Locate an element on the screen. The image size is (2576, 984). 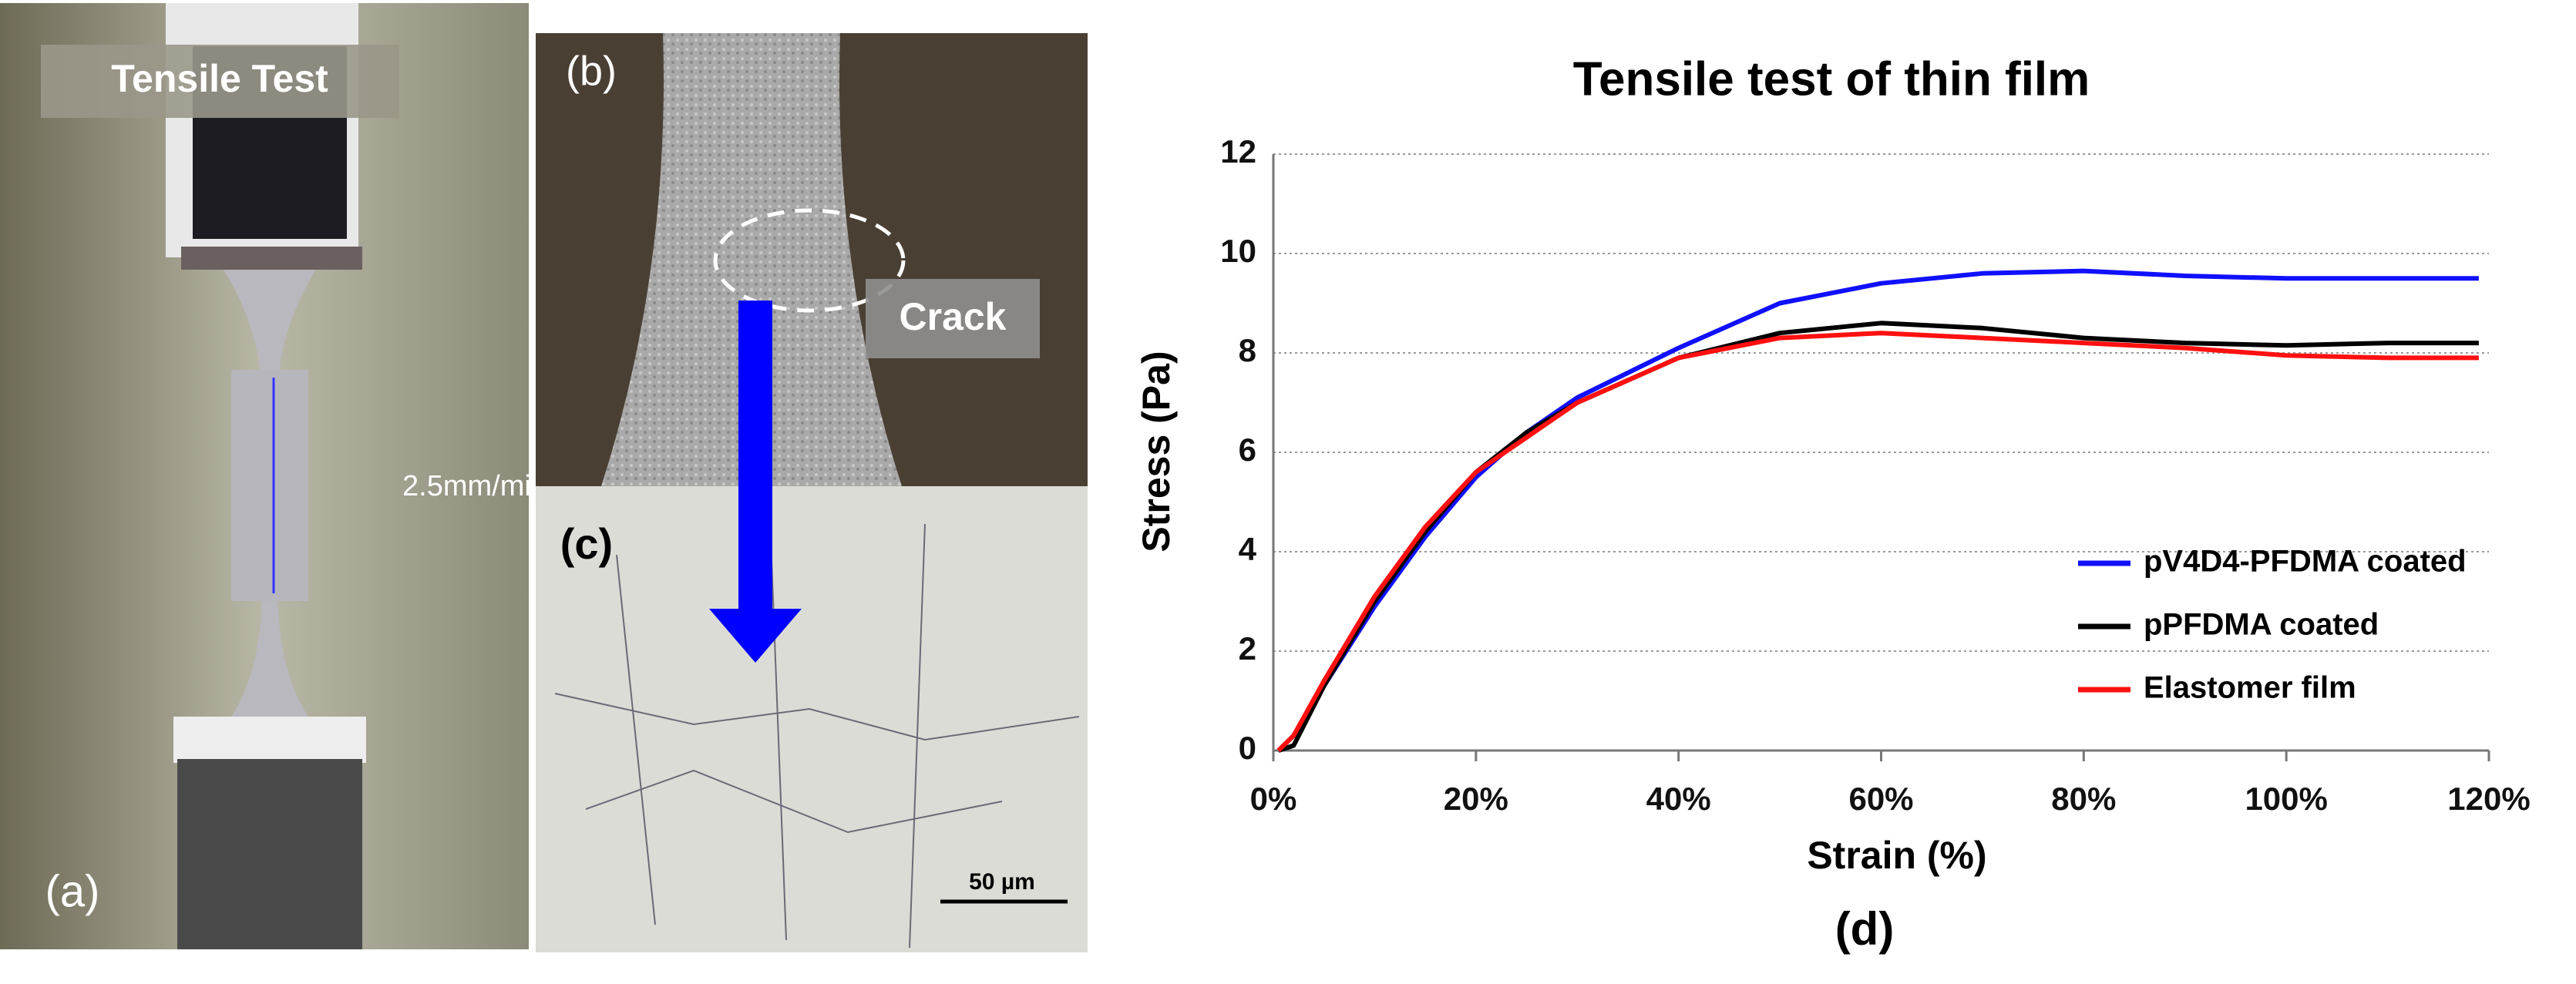
legend-label: pV4D4-PFDMA coated is located at coordinates (2305, 562).